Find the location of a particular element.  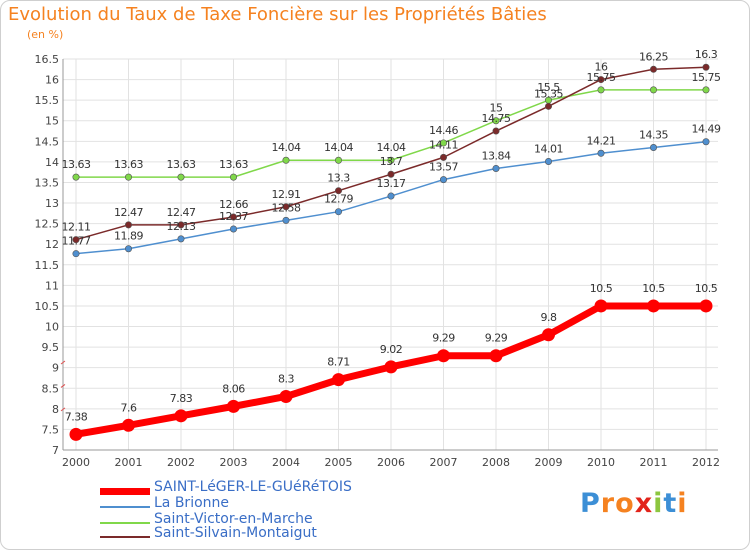

x-tick-label: 2009 is located at coordinates (549, 462).